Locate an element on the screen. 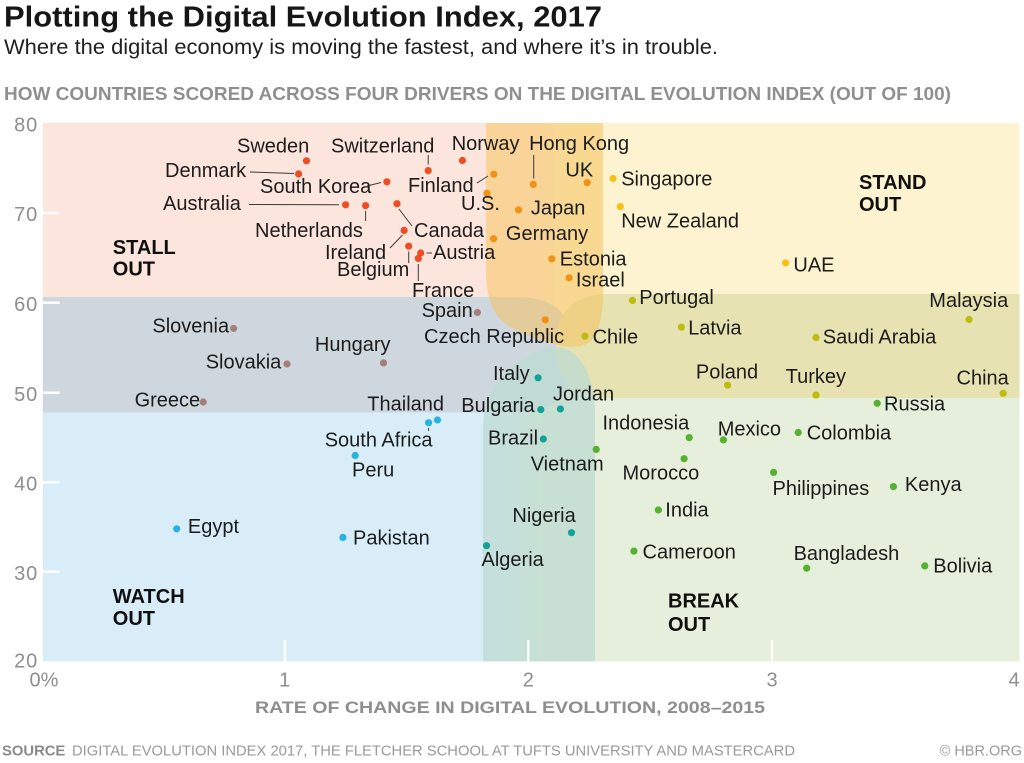 This screenshot has height=763, width=1024. svg-text: Saudi Arabia is located at coordinates (880, 338).